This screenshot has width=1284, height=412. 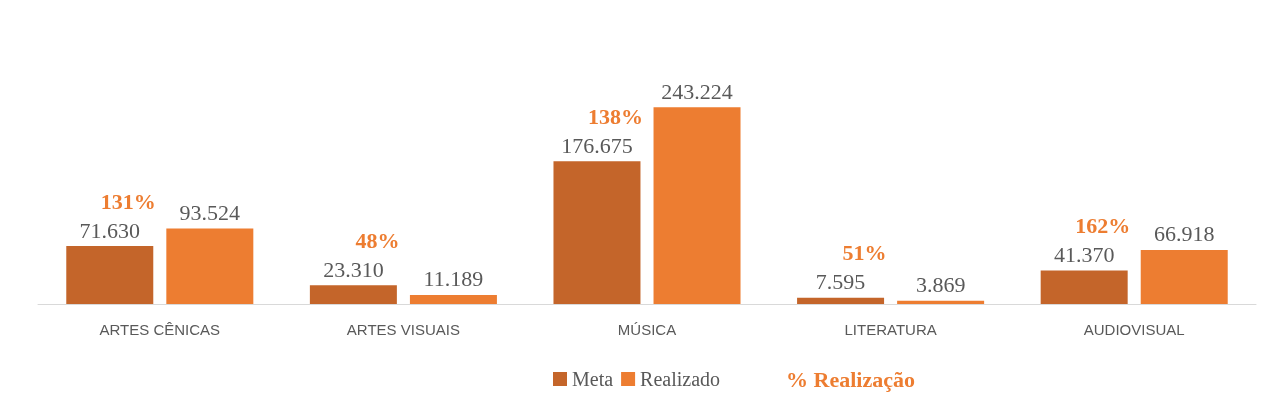 I want to click on data-label: 66.918, so click(x=1184, y=234).